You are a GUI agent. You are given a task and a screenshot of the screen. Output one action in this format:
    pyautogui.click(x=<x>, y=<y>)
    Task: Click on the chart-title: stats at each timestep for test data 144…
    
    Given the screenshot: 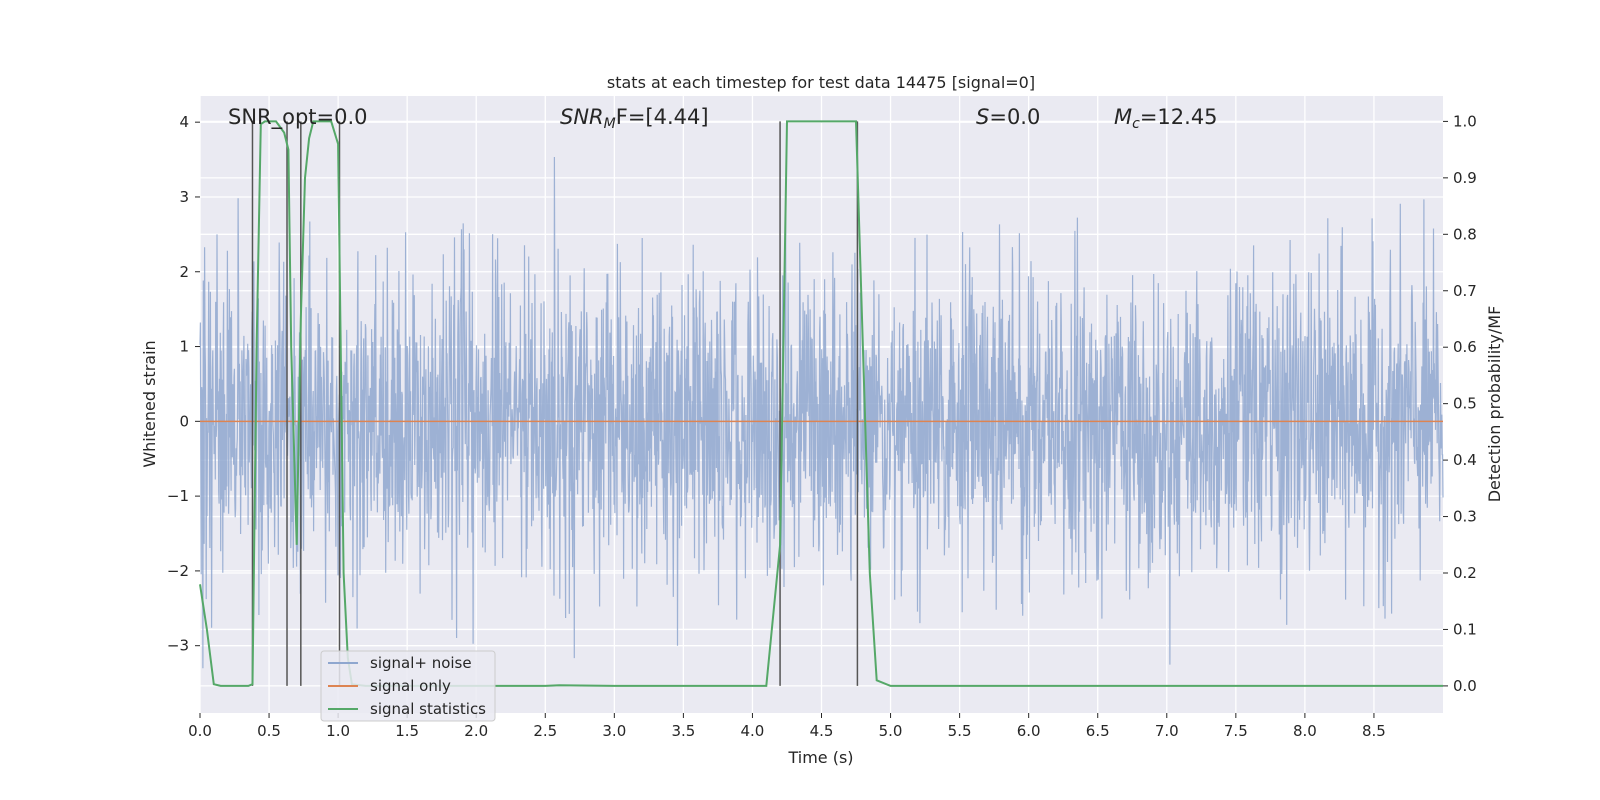 What is the action you would take?
    pyautogui.click(x=821, y=82)
    